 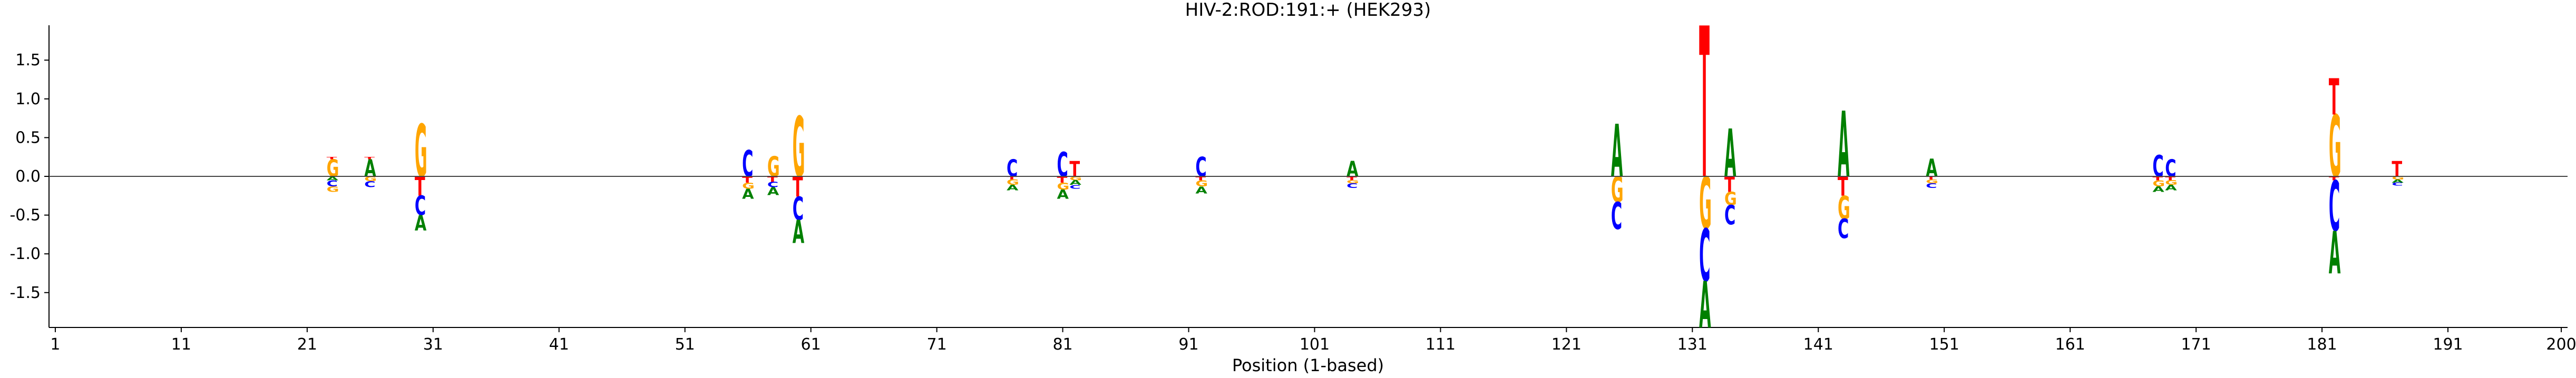 I want to click on x-tick-label: 131, so click(x=1692, y=344).